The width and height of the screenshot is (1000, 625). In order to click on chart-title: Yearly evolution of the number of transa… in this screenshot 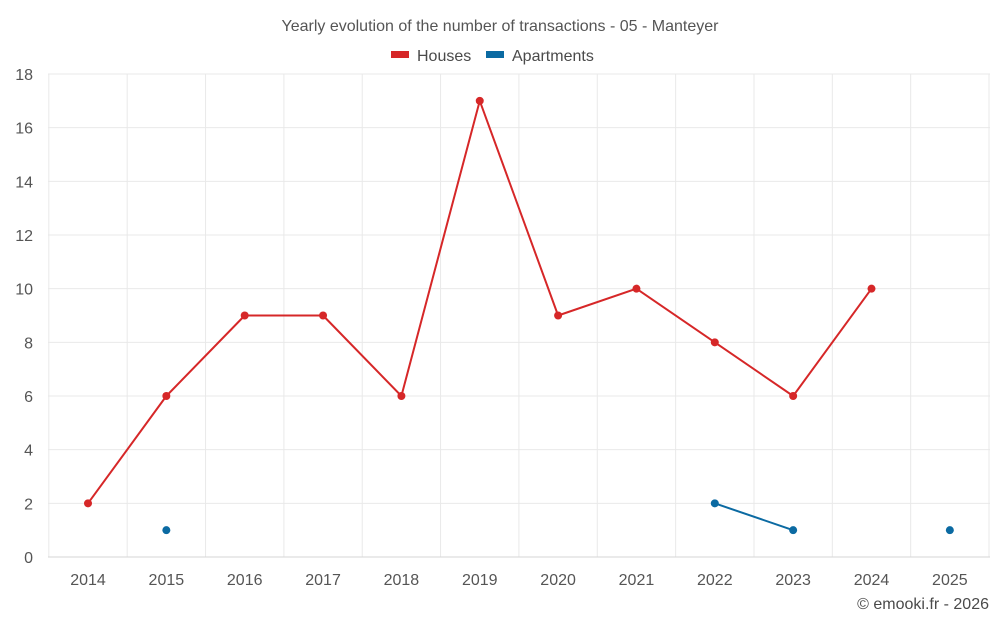, I will do `click(501, 26)`.